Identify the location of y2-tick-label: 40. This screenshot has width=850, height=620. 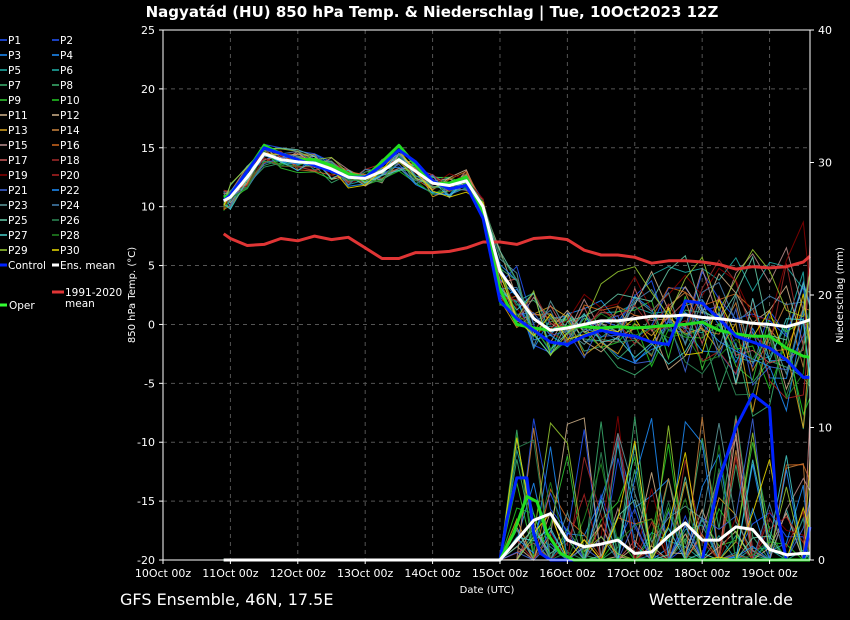
(825, 30).